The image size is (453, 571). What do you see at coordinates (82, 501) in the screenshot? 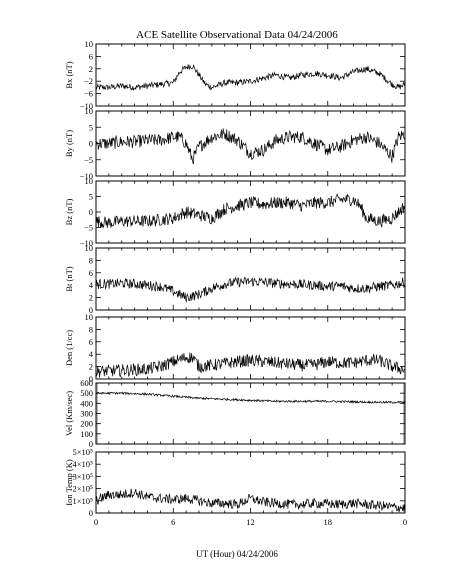
I see `y-tick-label: 1×10⁵` at bounding box center [82, 501].